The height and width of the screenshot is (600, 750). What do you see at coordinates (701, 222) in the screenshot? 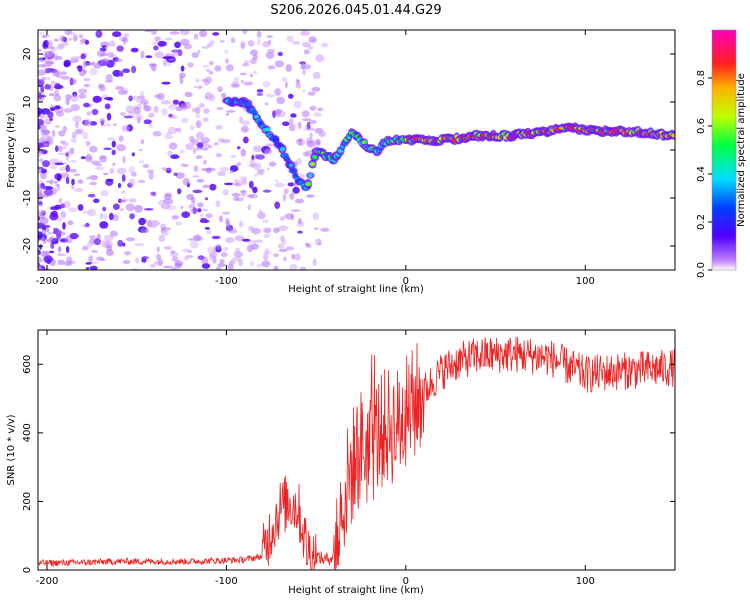
I see `colorbar-tick-label: 0.2` at bounding box center [701, 222].